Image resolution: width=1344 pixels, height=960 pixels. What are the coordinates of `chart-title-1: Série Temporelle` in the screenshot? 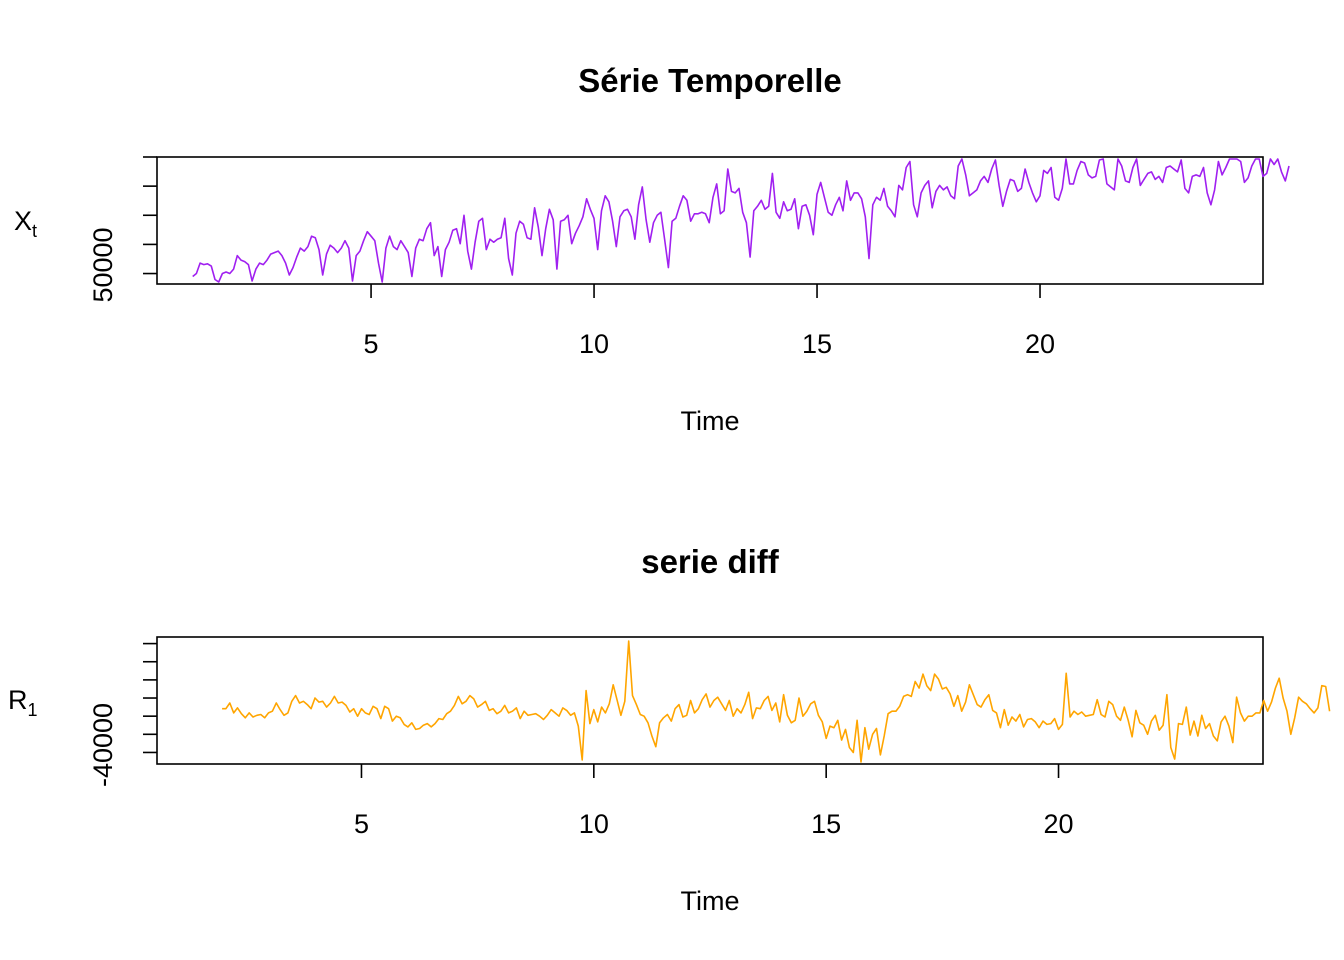 It's located at (710, 80).